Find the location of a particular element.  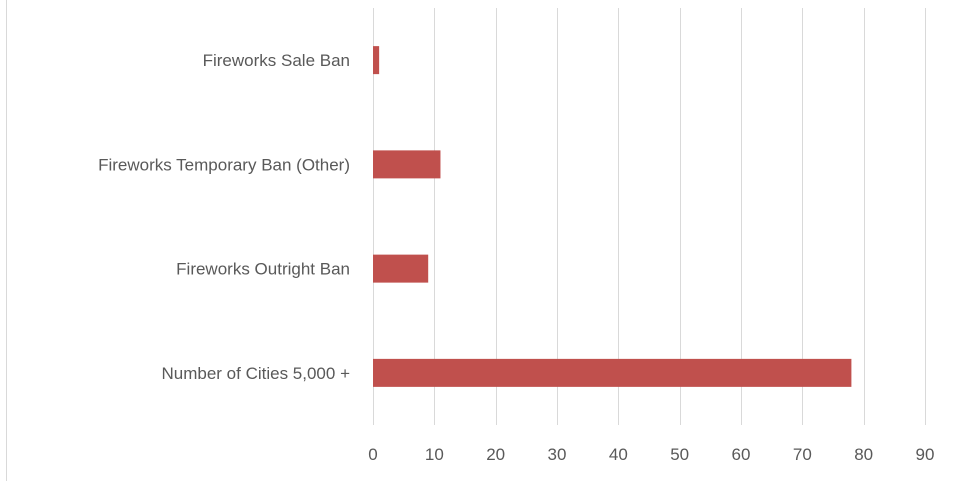

x-tick-label: 20 is located at coordinates (495, 454).